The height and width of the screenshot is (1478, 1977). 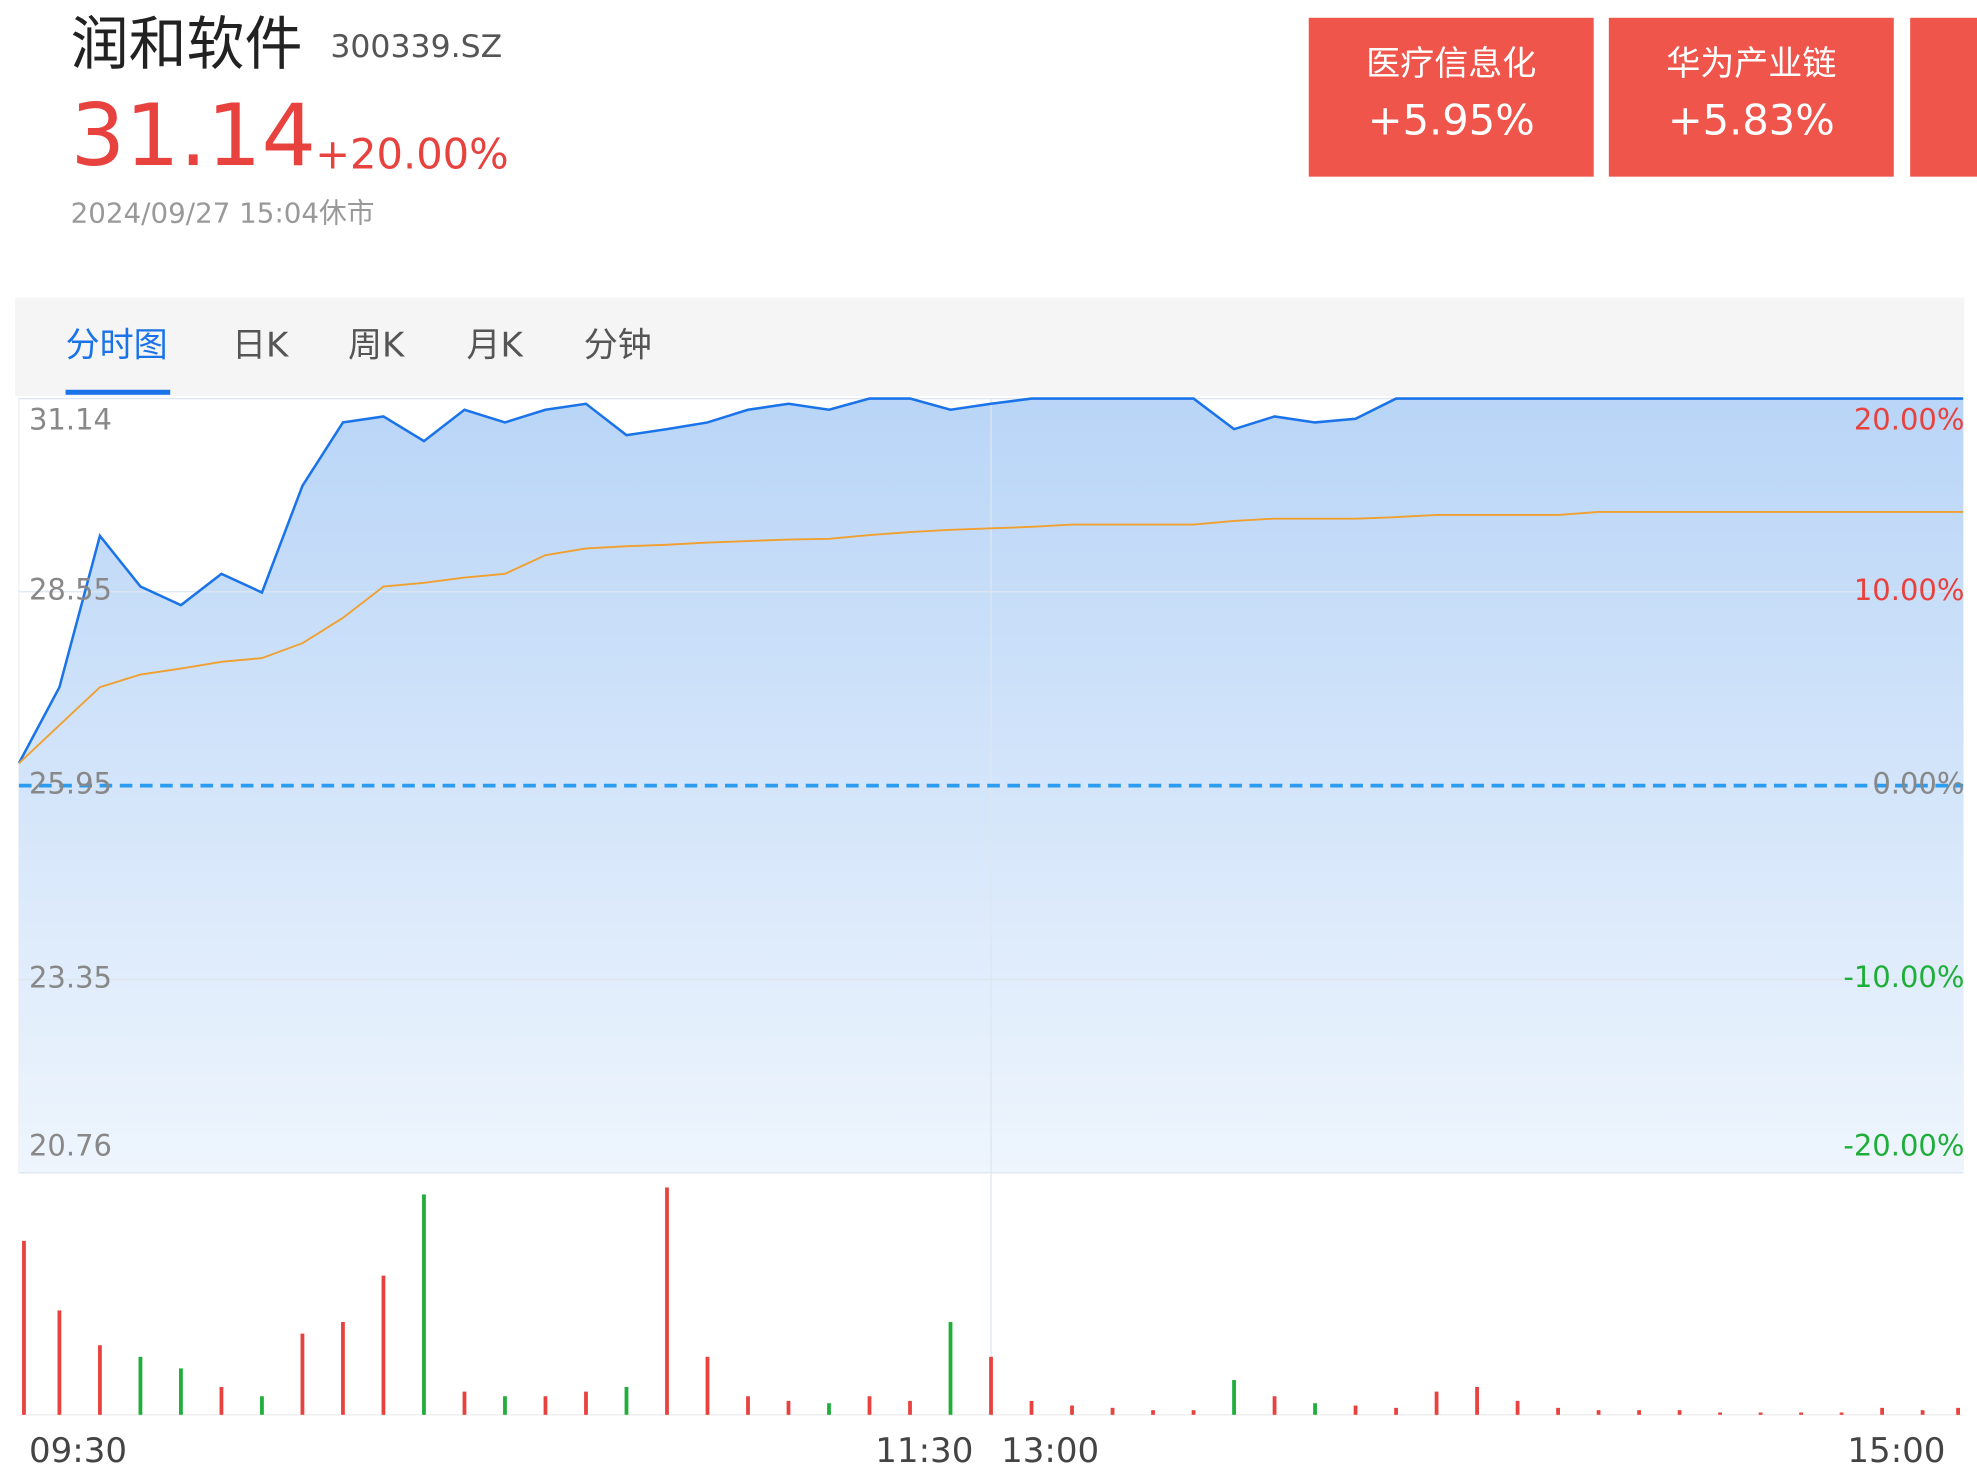 I want to click on tab-underline, so click(x=118, y=392).